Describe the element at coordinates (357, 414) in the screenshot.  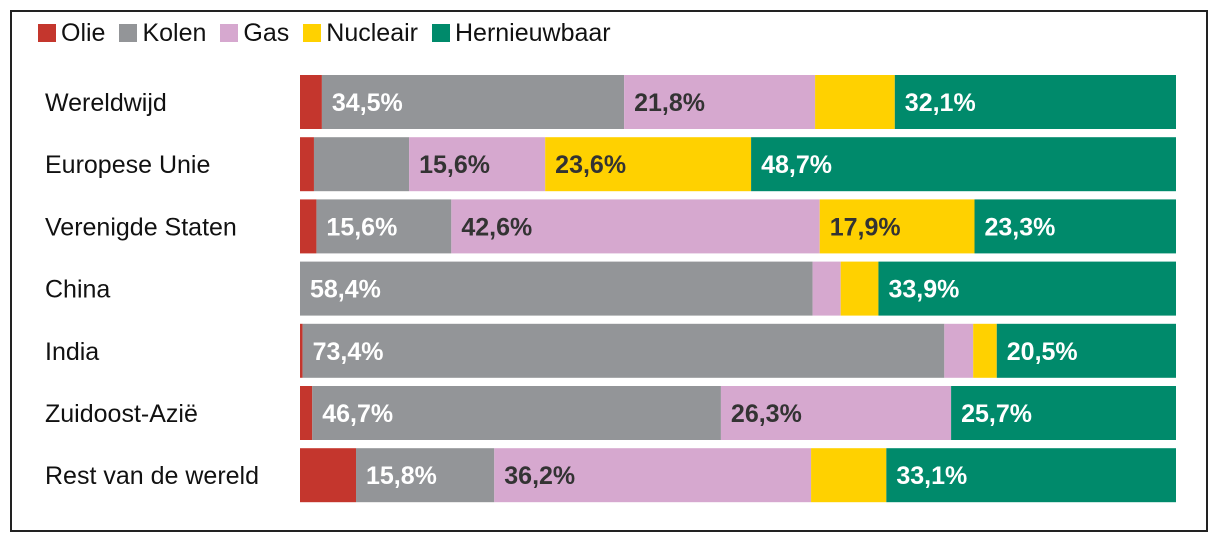
I see `data-label: 46,7%` at that location.